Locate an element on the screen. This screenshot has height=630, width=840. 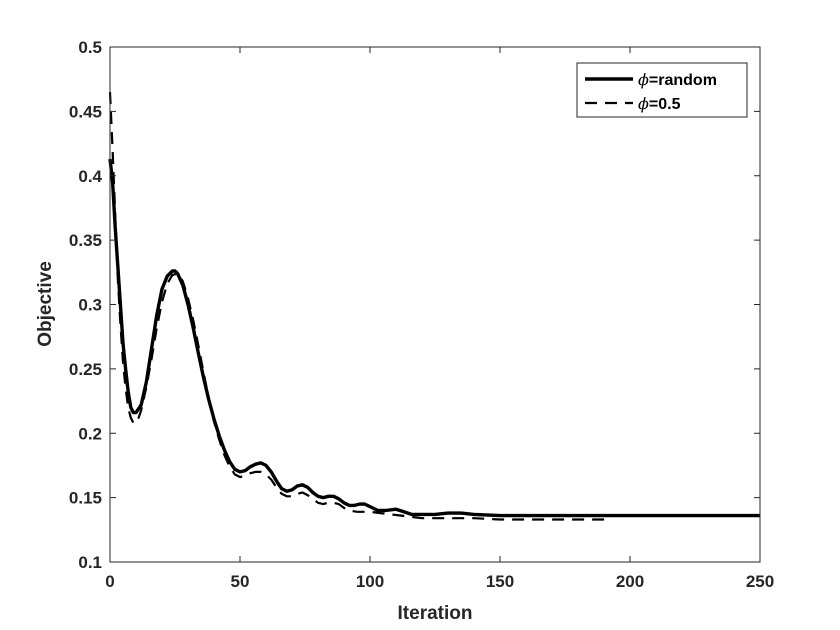
y-axis-label: Objective is located at coordinates (45, 304).